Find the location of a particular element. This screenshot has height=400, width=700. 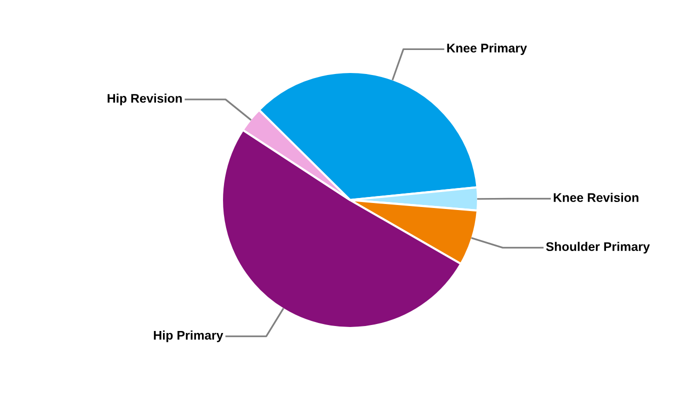

slice-label: Knee Primary is located at coordinates (487, 49).